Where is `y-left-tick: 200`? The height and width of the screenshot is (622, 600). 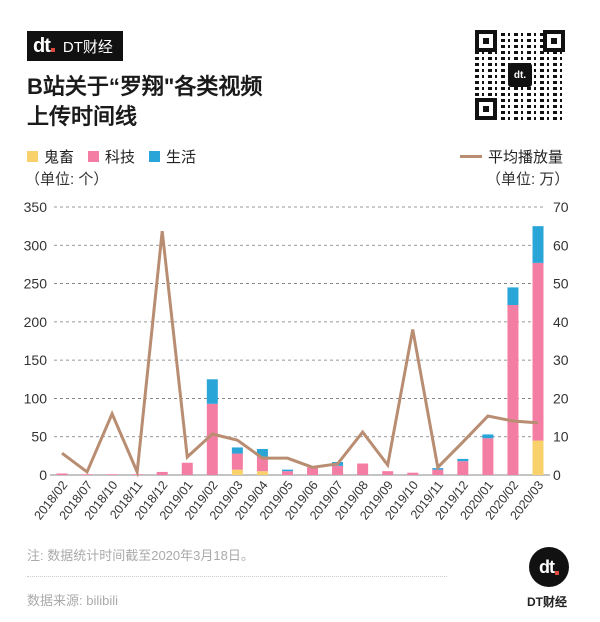 y-left-tick: 200 is located at coordinates (36, 322).